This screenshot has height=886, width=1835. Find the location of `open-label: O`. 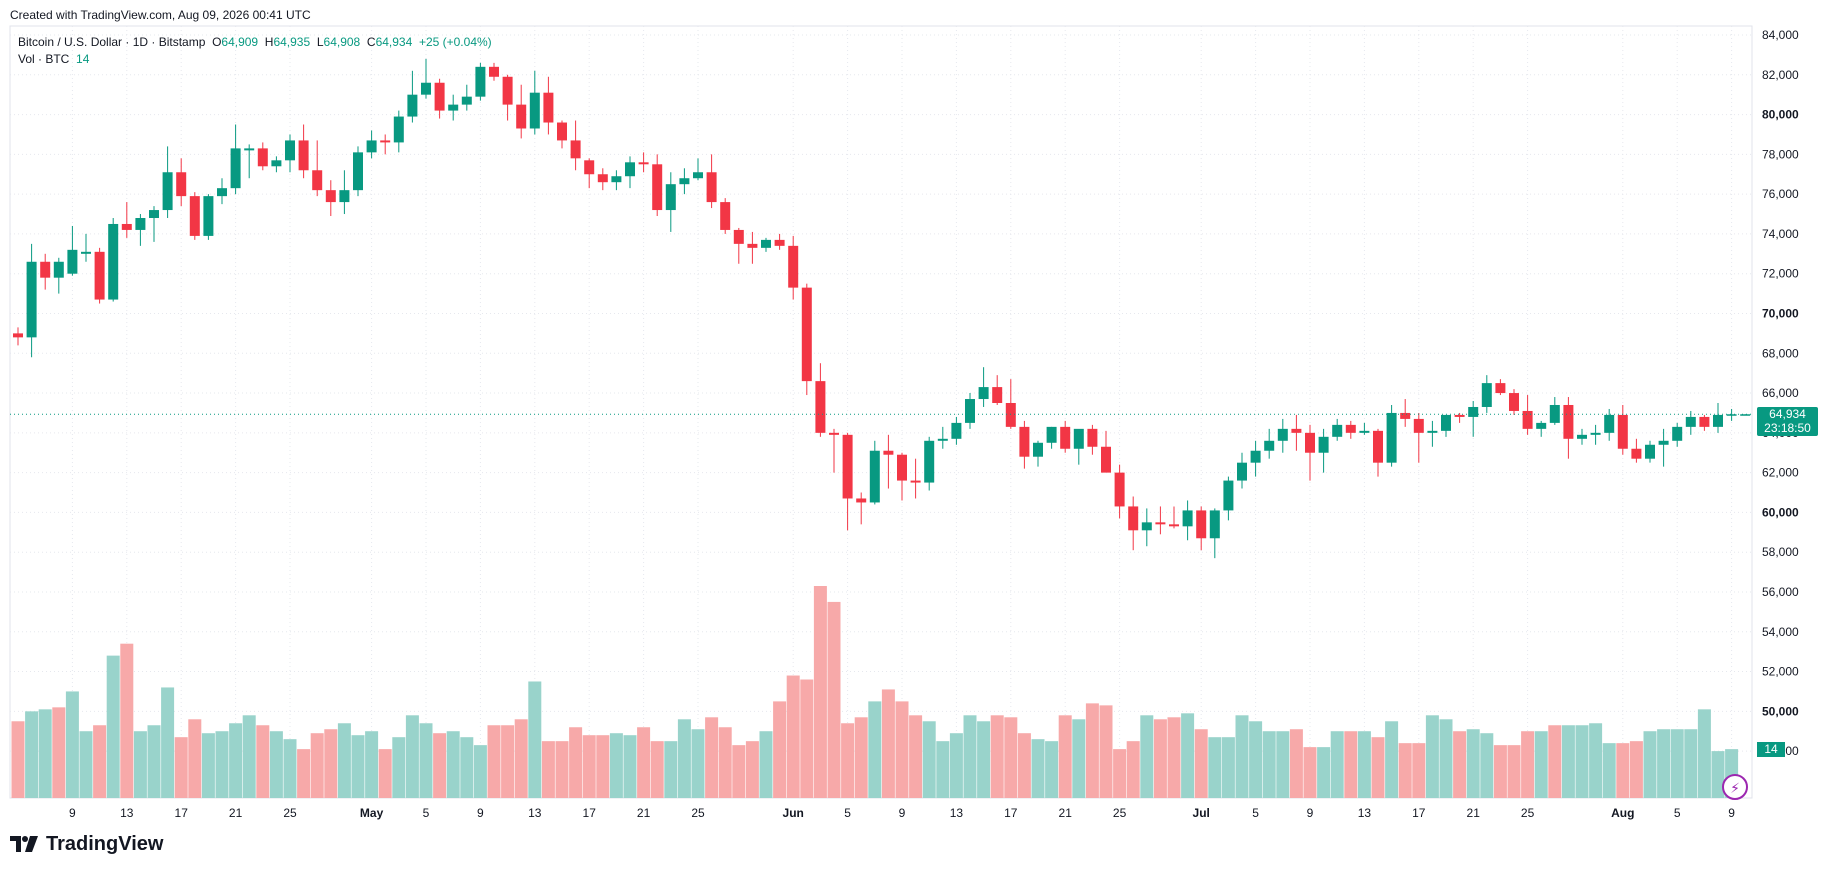

open-label: O is located at coordinates (217, 42).